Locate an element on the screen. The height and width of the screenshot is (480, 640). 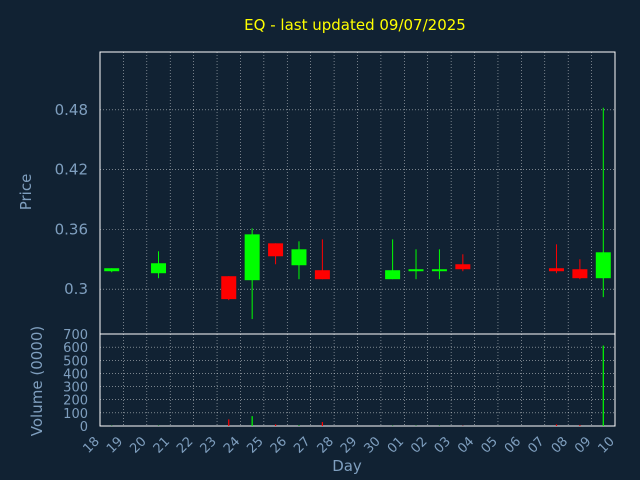
x-tick-label: 09 is located at coordinates (583, 445).